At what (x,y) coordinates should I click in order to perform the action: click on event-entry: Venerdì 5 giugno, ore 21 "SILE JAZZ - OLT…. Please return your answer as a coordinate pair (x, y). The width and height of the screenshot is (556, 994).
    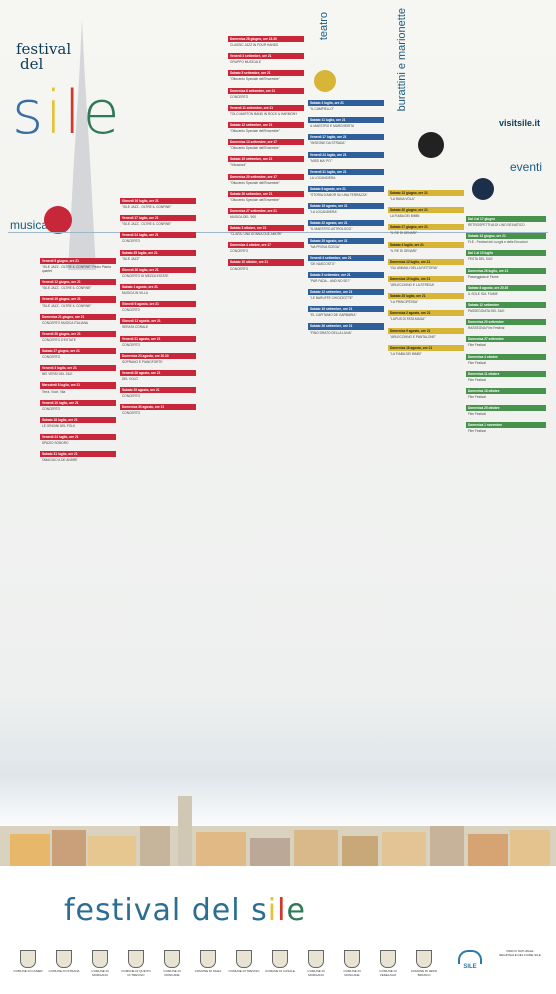
    Looking at the image, I should click on (78, 266).